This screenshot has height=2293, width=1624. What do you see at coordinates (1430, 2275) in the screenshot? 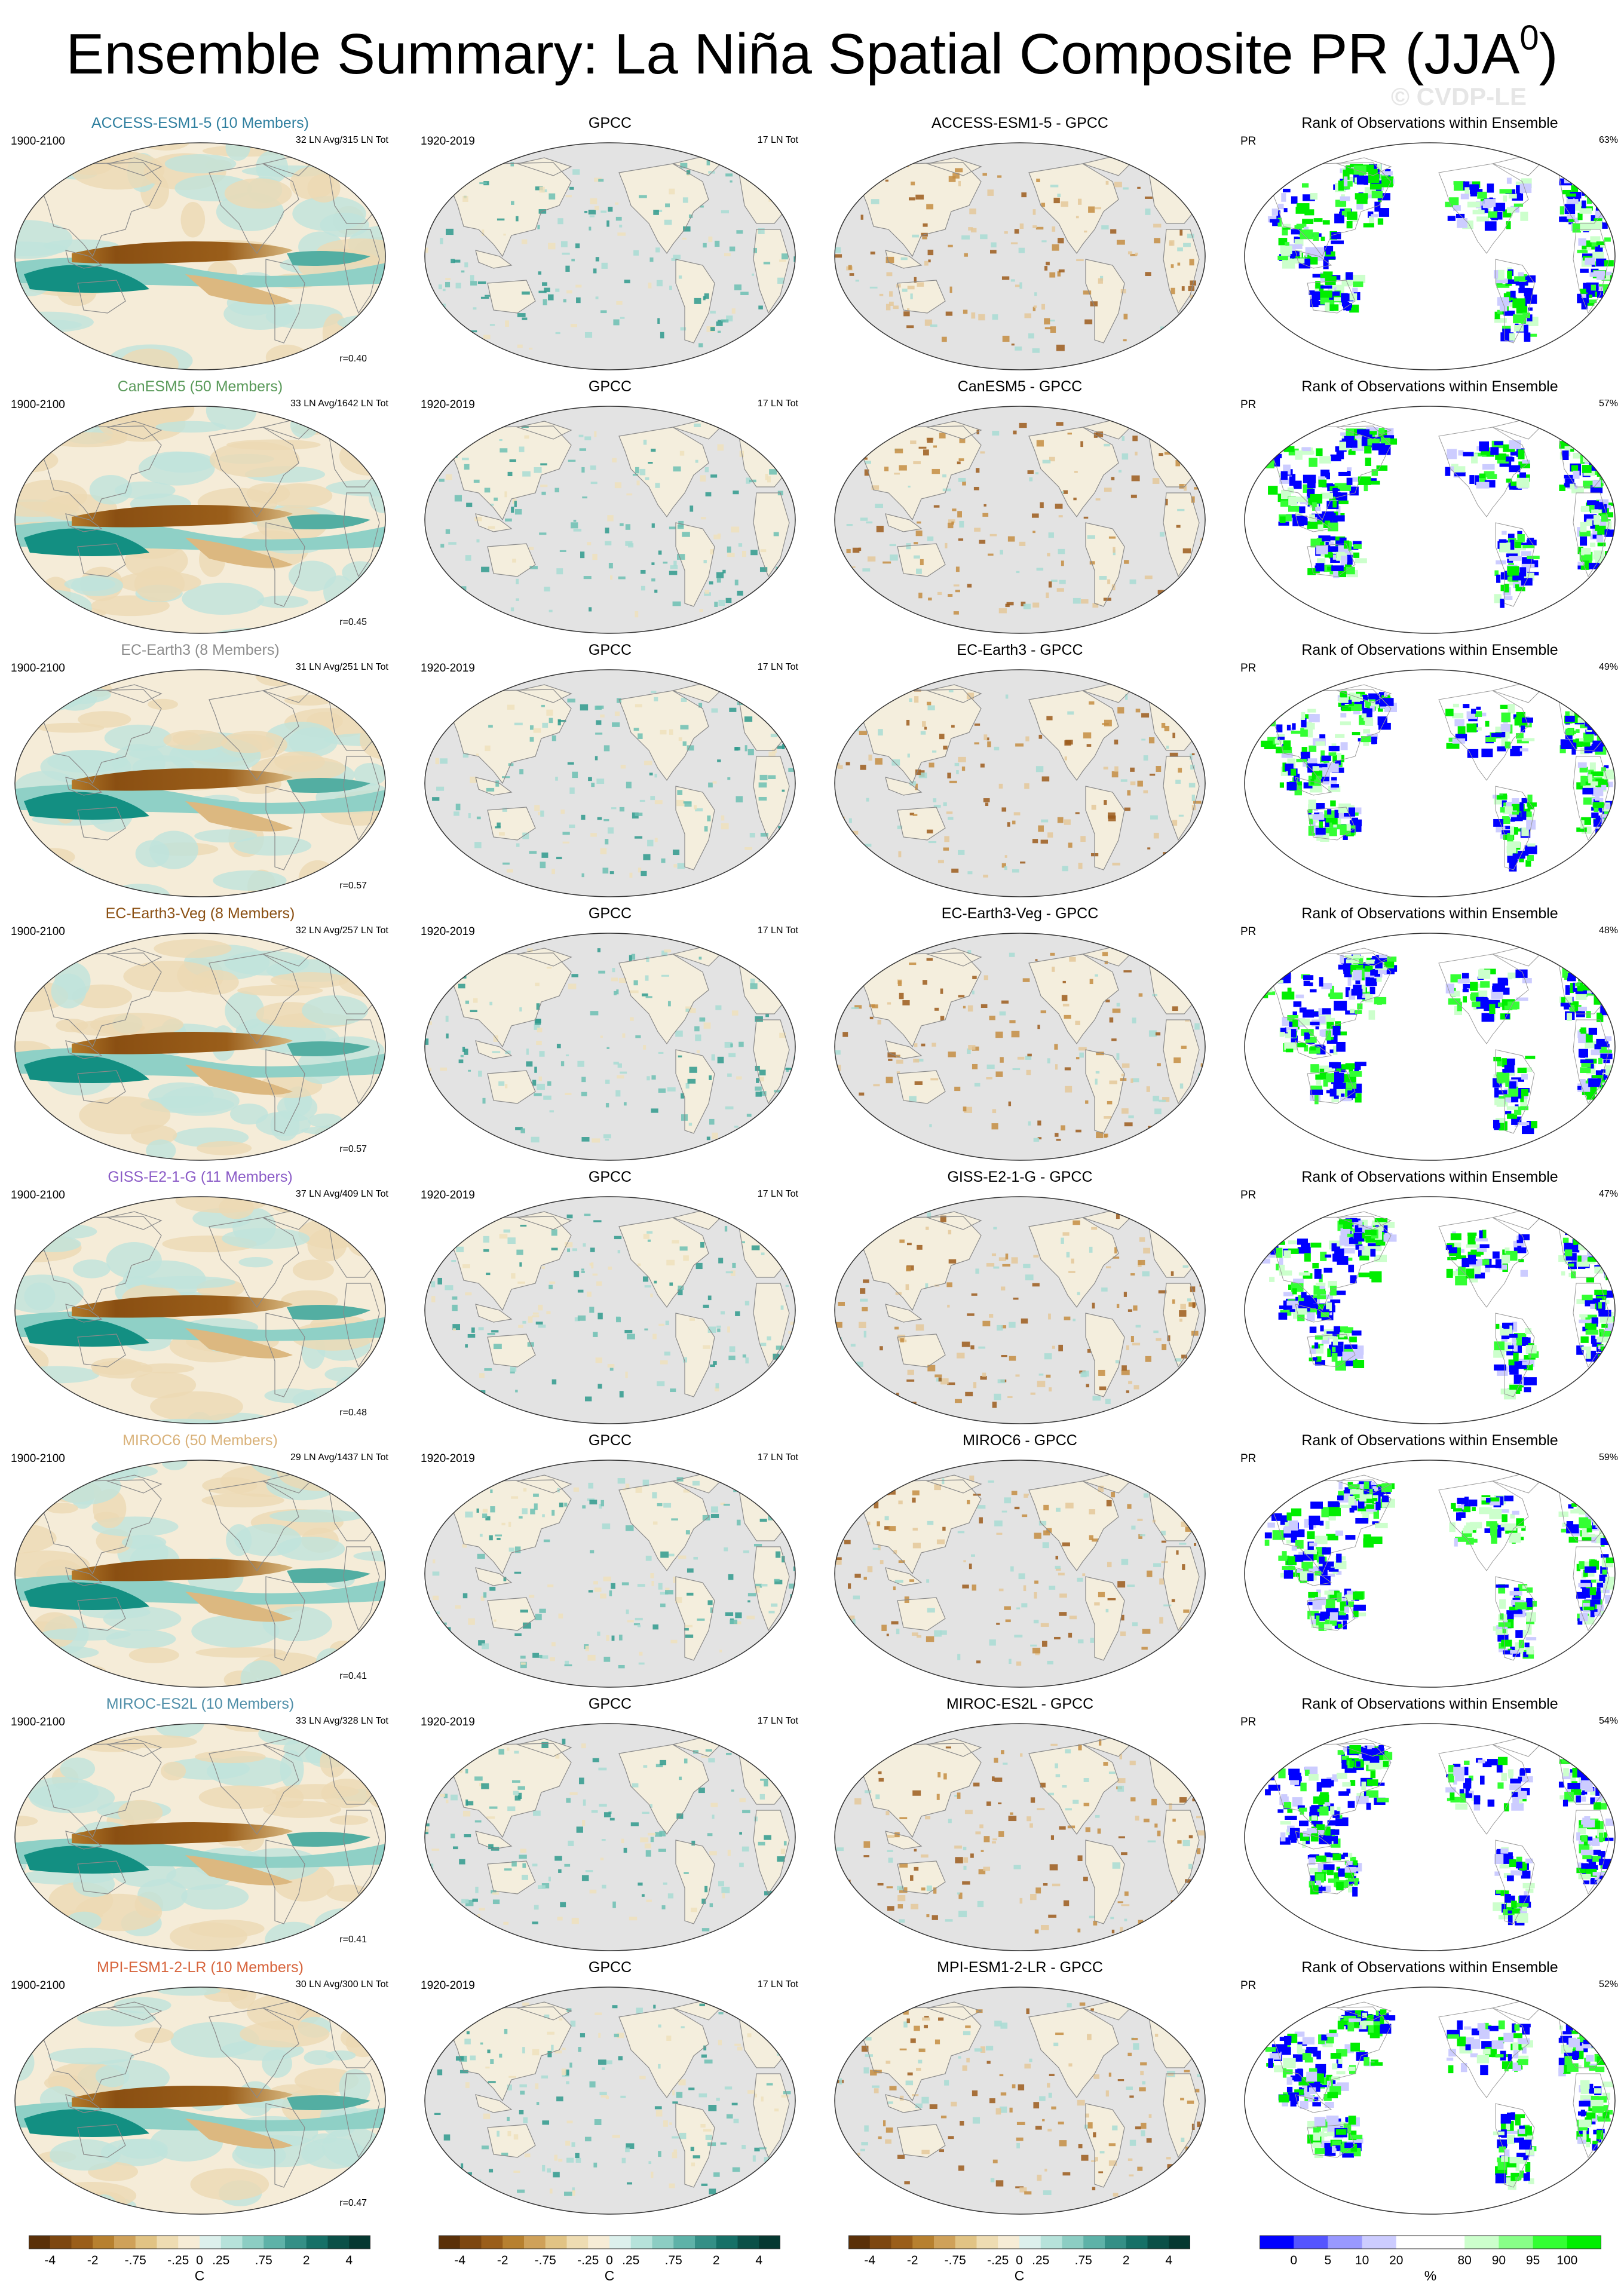
I see `colorbar-unit-label: %` at bounding box center [1430, 2275].